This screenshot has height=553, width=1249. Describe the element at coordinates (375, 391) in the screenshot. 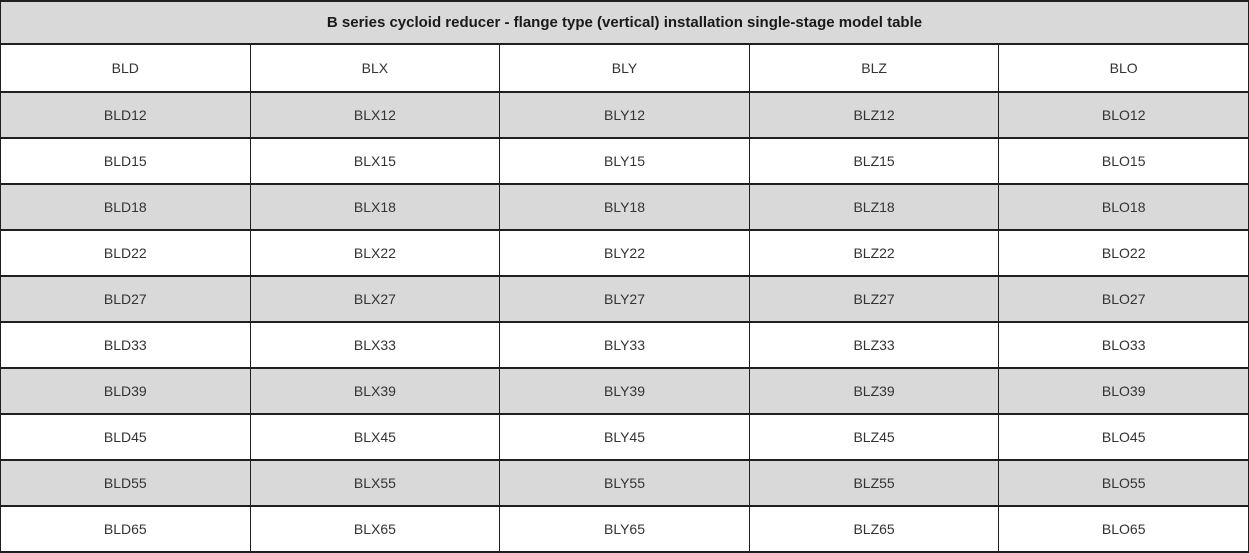

I see `model-cell: BLX39` at that location.